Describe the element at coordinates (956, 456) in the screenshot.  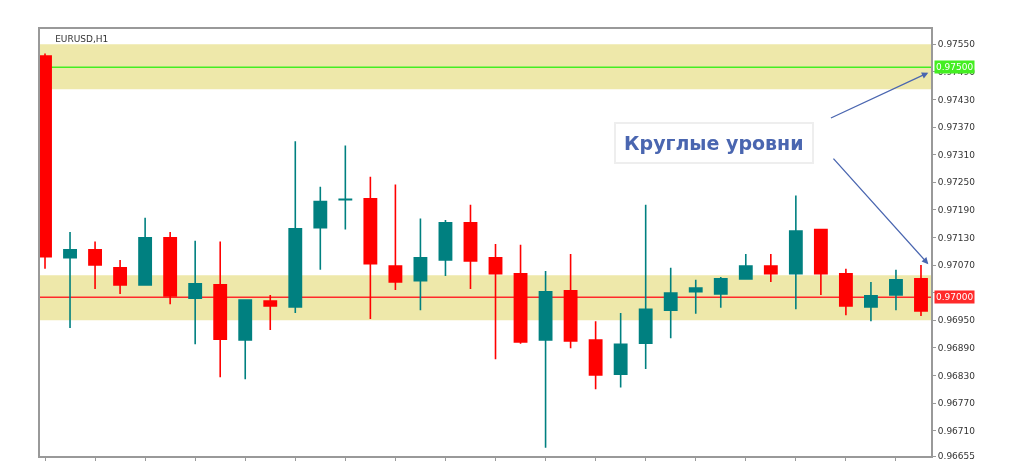
I see `y-tick-label: 0.96655` at that location.